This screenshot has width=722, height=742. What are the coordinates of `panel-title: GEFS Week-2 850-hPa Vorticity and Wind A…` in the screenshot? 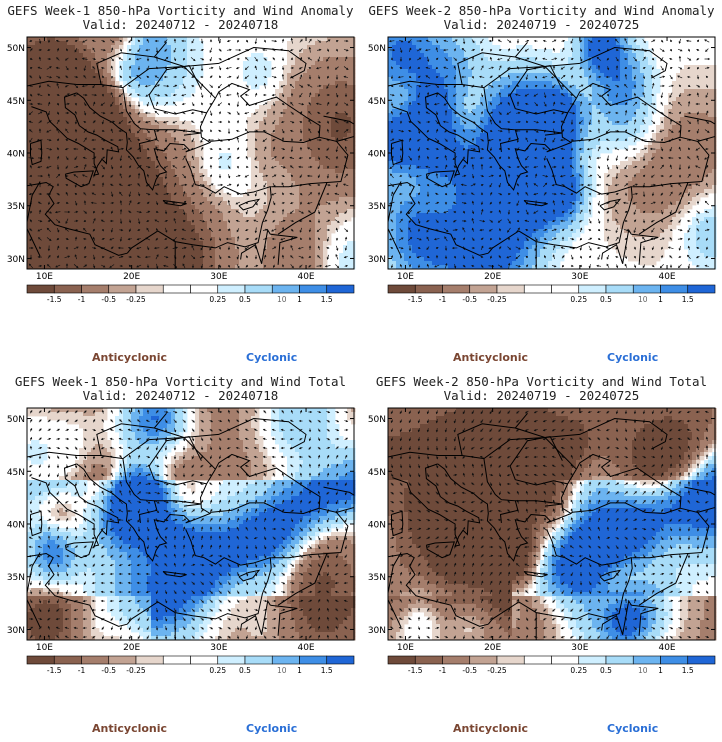 It's located at (541, 11).